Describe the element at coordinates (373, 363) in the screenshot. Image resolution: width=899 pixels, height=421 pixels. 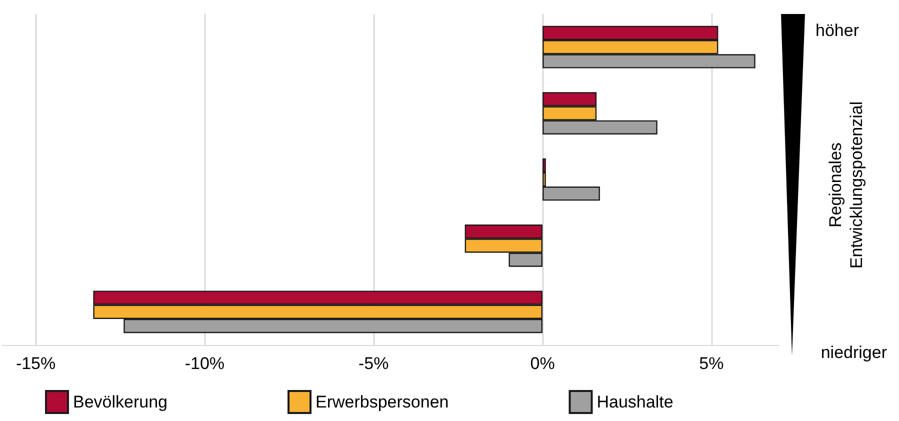
I see `x-tick-label: -5%` at that location.